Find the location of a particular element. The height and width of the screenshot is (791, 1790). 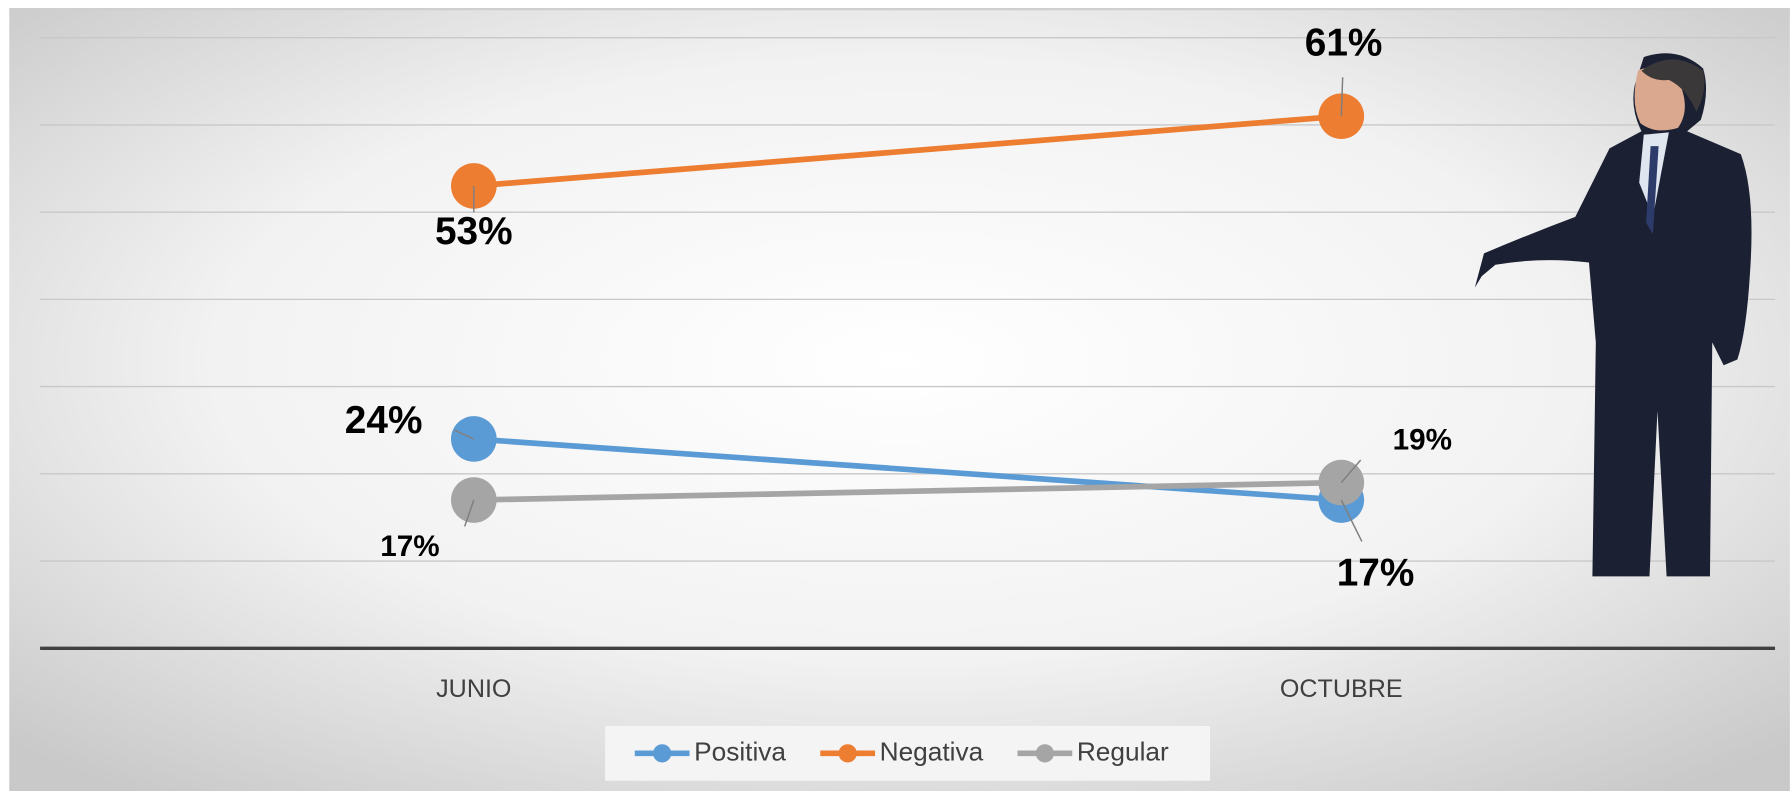

legend-label: Positiva is located at coordinates (740, 751).